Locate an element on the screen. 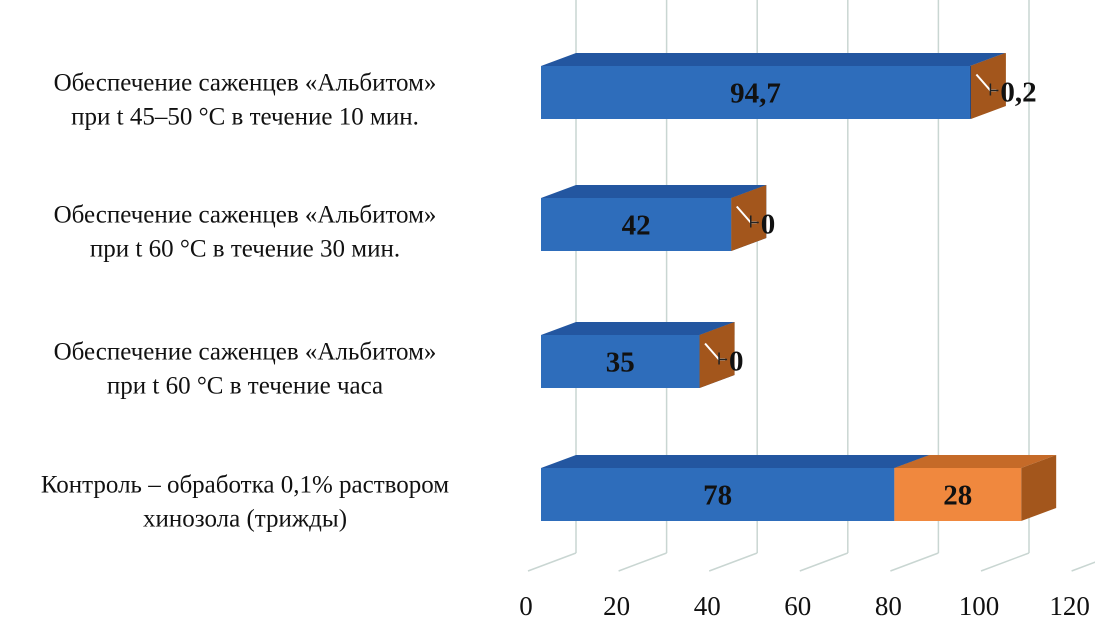 The width and height of the screenshot is (1095, 619). bar-series1-2-front is located at coordinates (636, 224).